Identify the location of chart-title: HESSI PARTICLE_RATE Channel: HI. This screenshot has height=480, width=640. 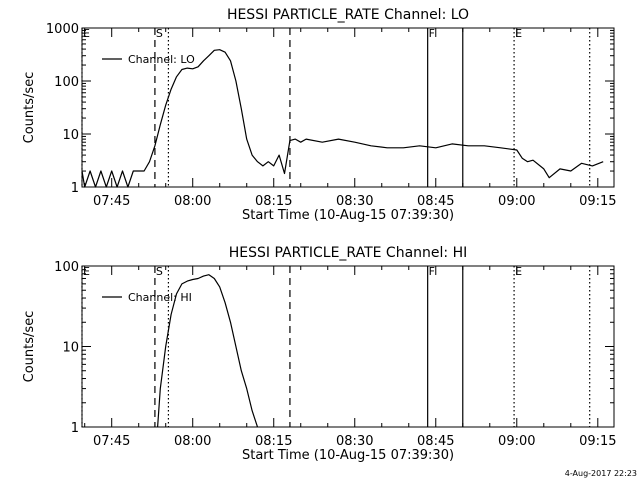
(348, 253).